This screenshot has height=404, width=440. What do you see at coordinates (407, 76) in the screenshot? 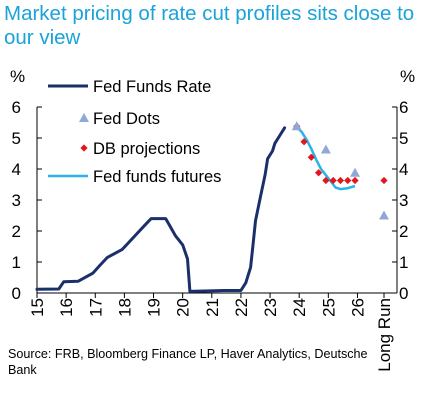
I see `y-axis-label-right: %` at bounding box center [407, 76].